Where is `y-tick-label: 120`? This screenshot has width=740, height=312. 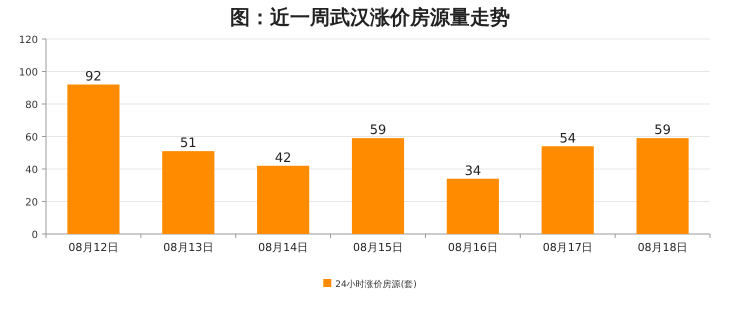 y-tick-label: 120 is located at coordinates (28, 40).